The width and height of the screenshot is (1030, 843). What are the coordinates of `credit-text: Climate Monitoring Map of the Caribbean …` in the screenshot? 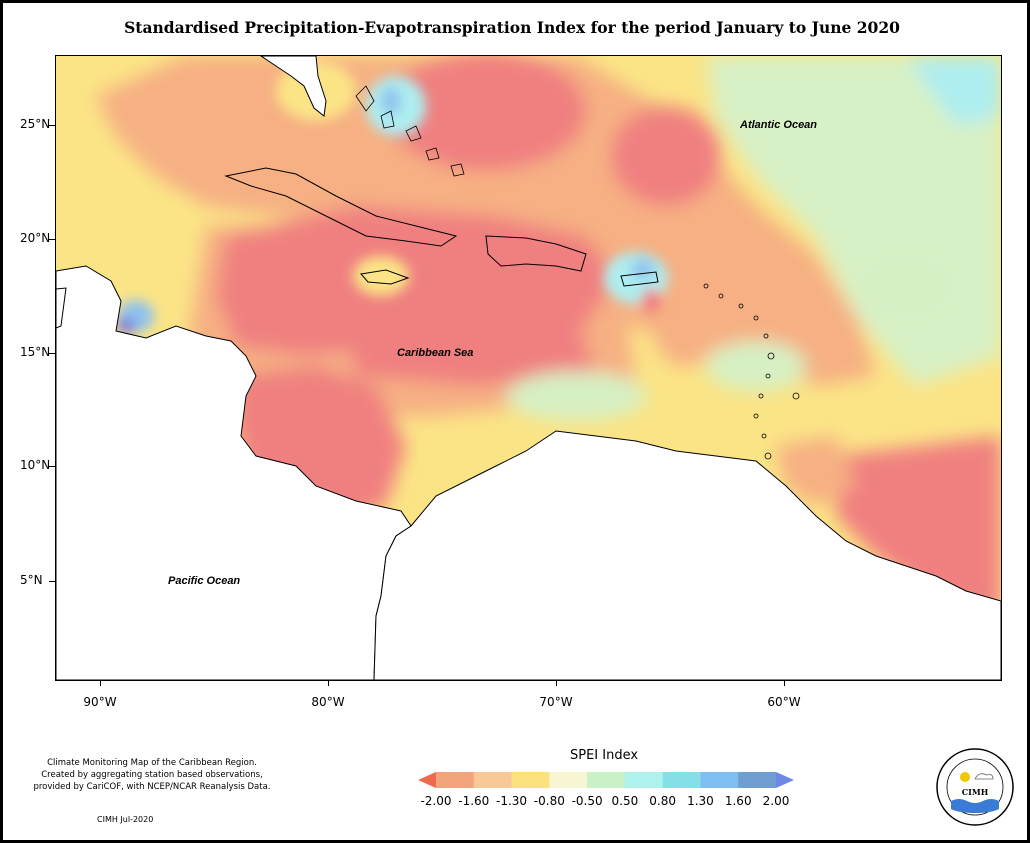 It's located at (152, 775).